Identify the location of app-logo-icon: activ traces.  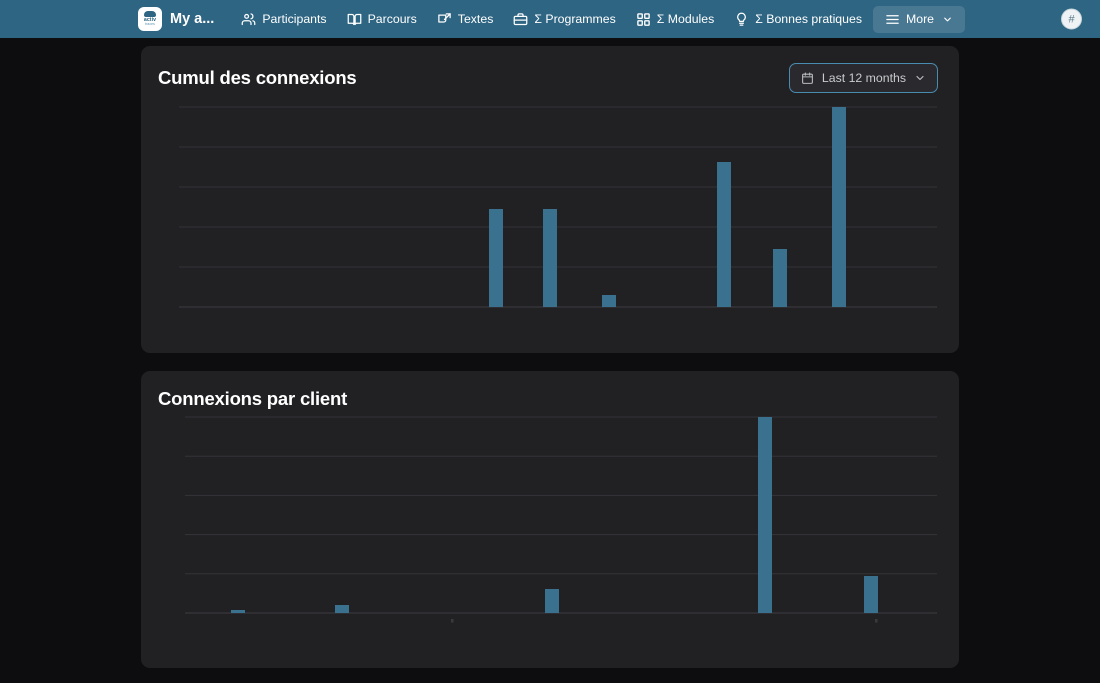
(150, 19).